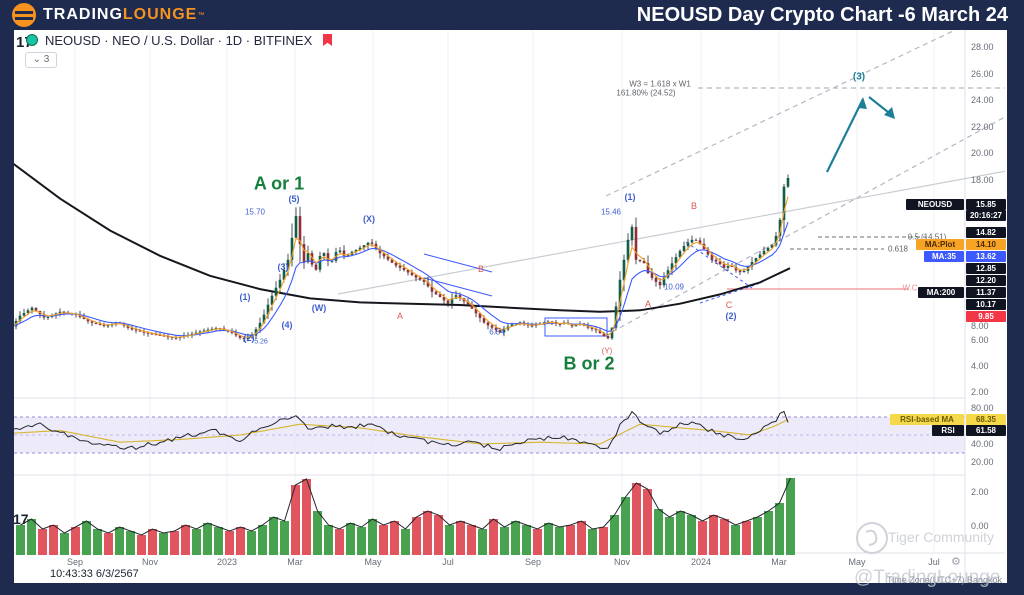 This screenshot has height=595, width=1024. I want to click on projection-arrow, so click(860, 134).